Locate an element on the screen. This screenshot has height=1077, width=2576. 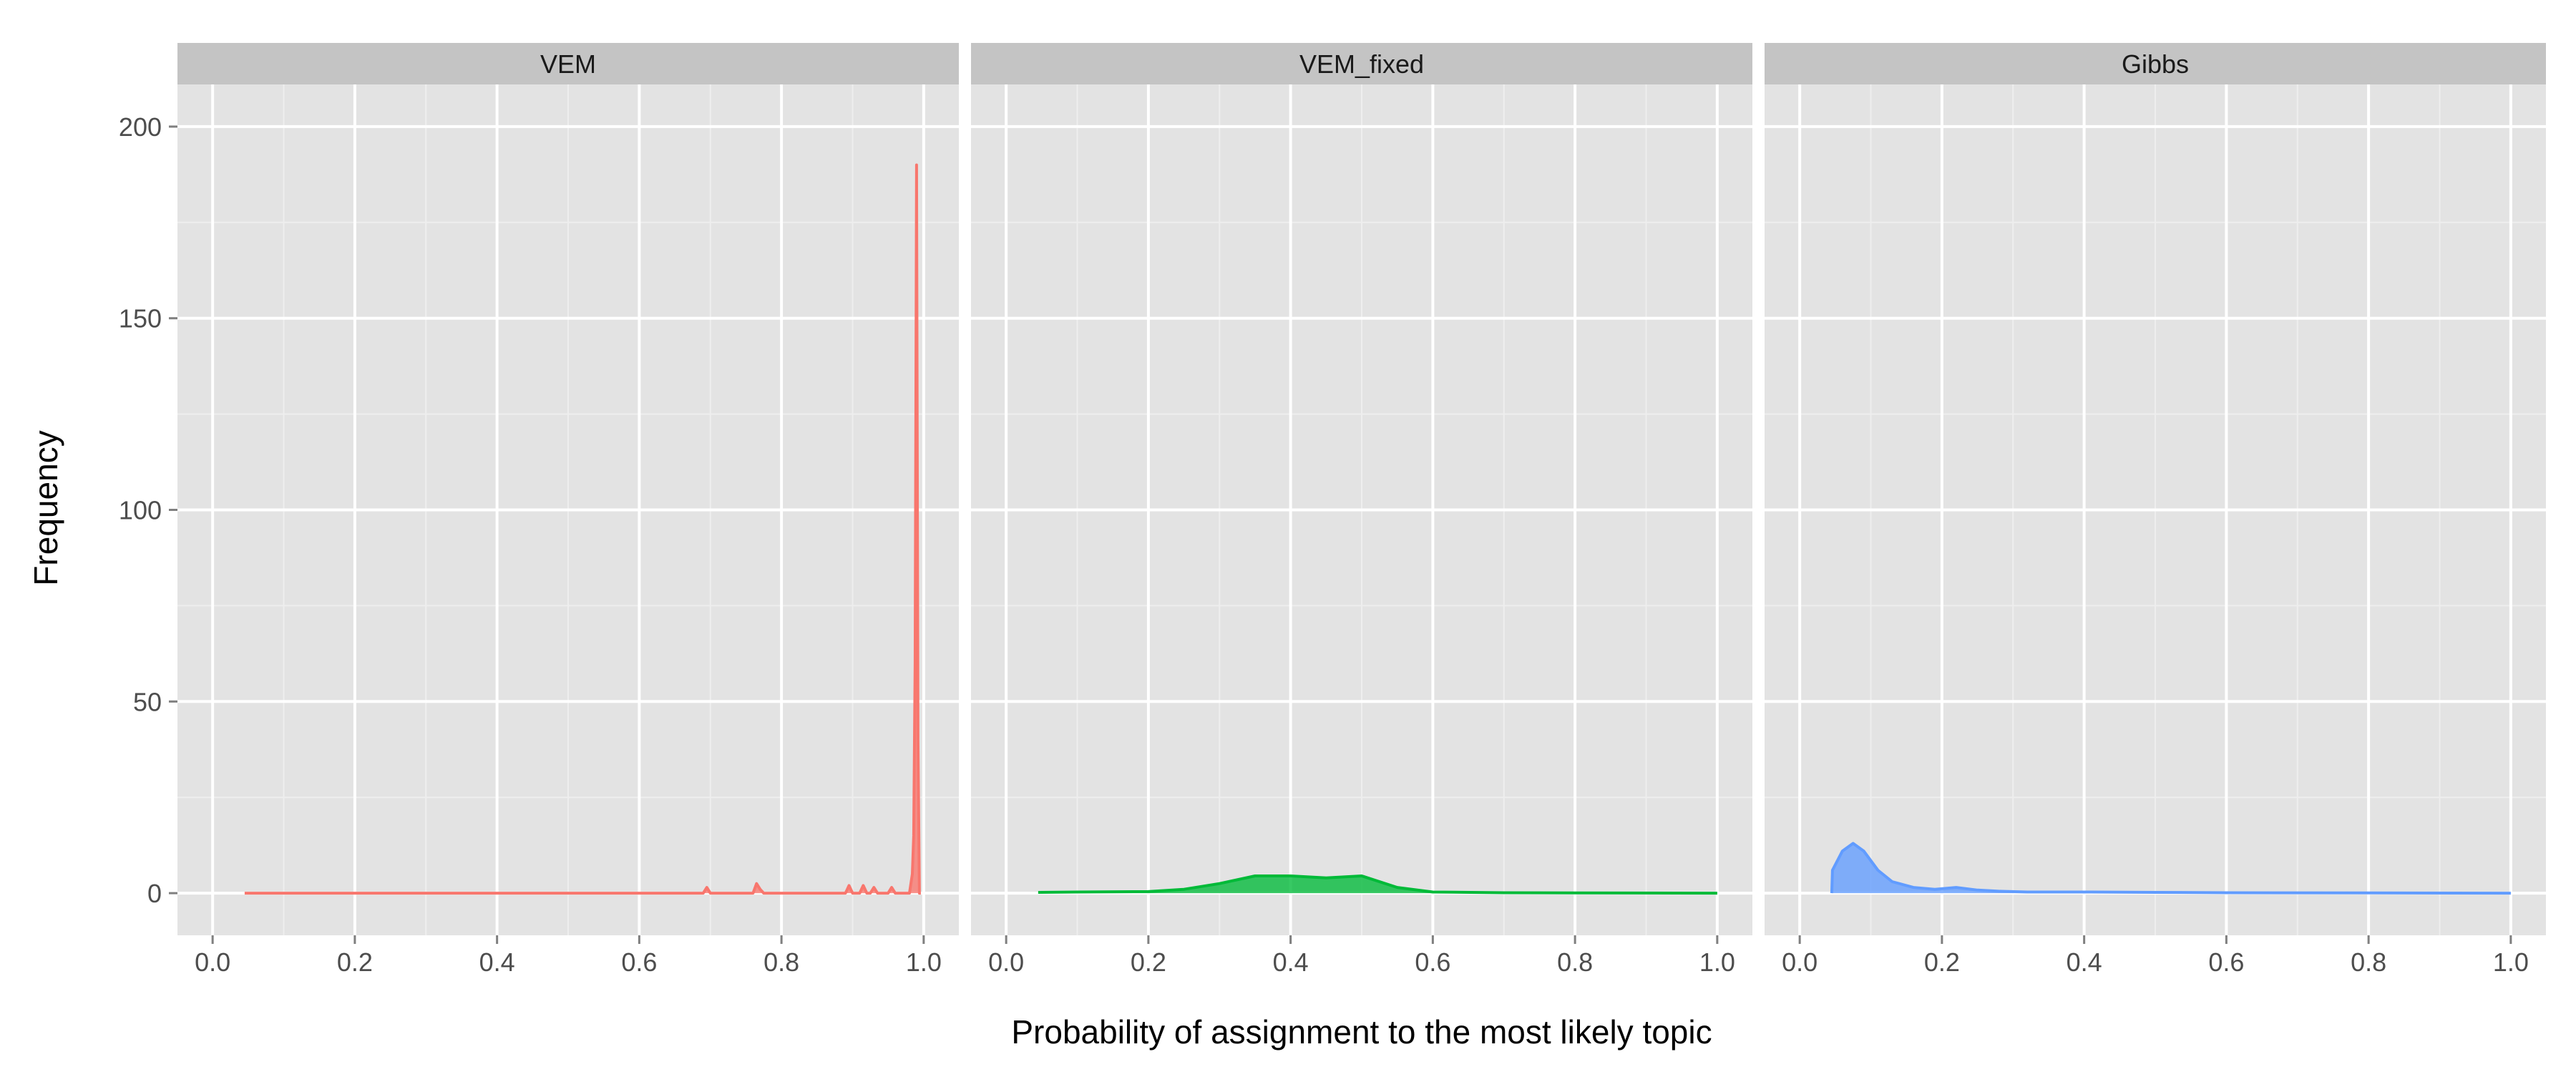
facet-strip-label: VEM_fixed is located at coordinates (1361, 64).